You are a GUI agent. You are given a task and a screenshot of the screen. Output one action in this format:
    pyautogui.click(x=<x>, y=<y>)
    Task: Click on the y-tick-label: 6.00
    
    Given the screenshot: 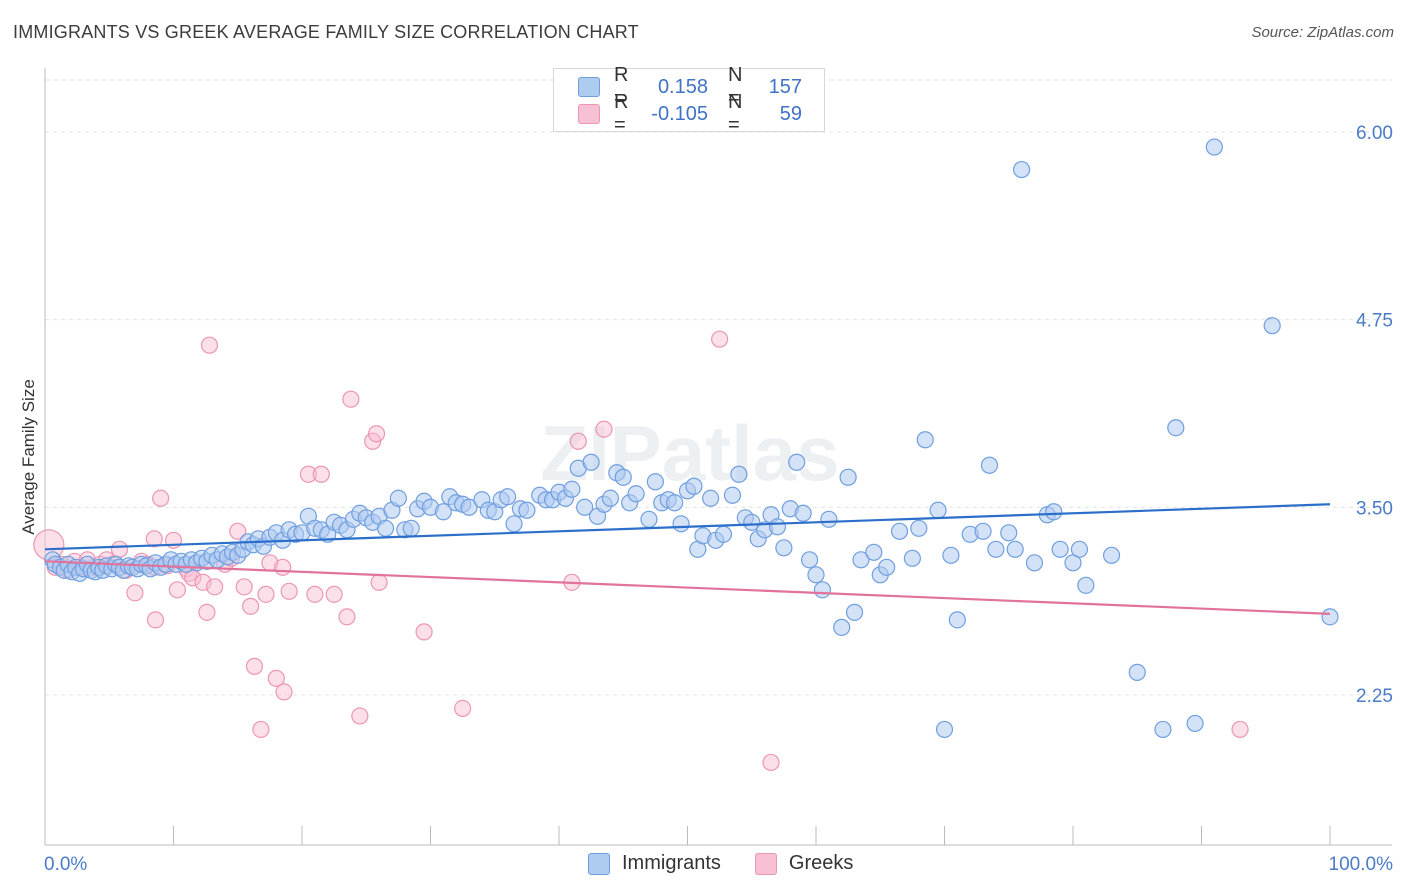 What is the action you would take?
    pyautogui.click(x=1374, y=133)
    